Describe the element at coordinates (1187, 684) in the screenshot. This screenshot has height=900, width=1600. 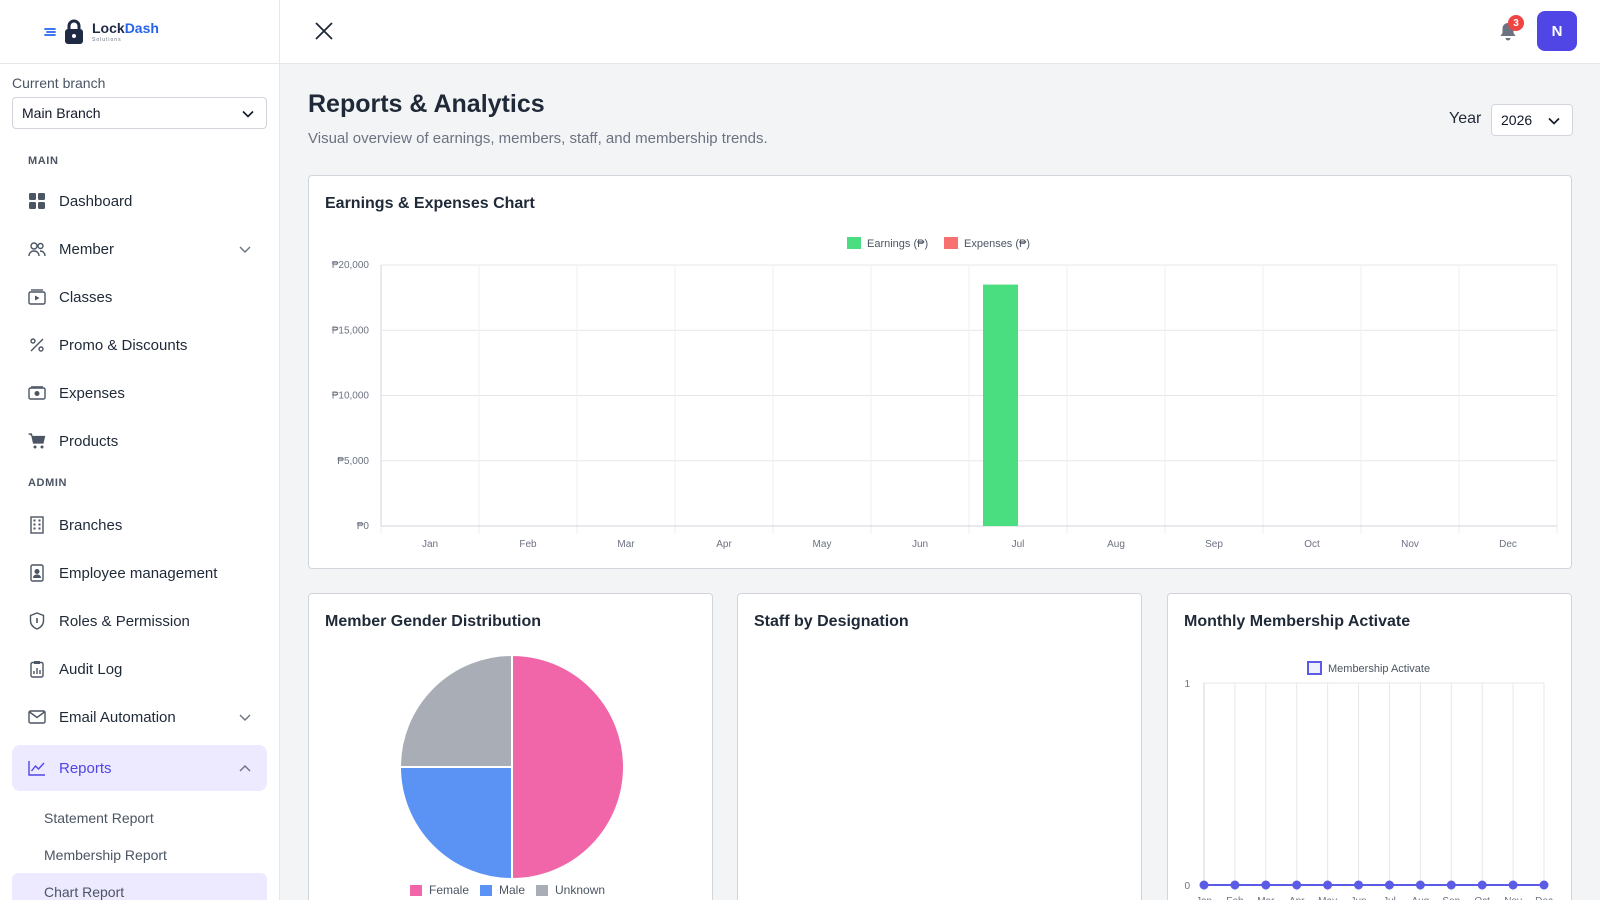
I see `y-tick-label: 1` at that location.